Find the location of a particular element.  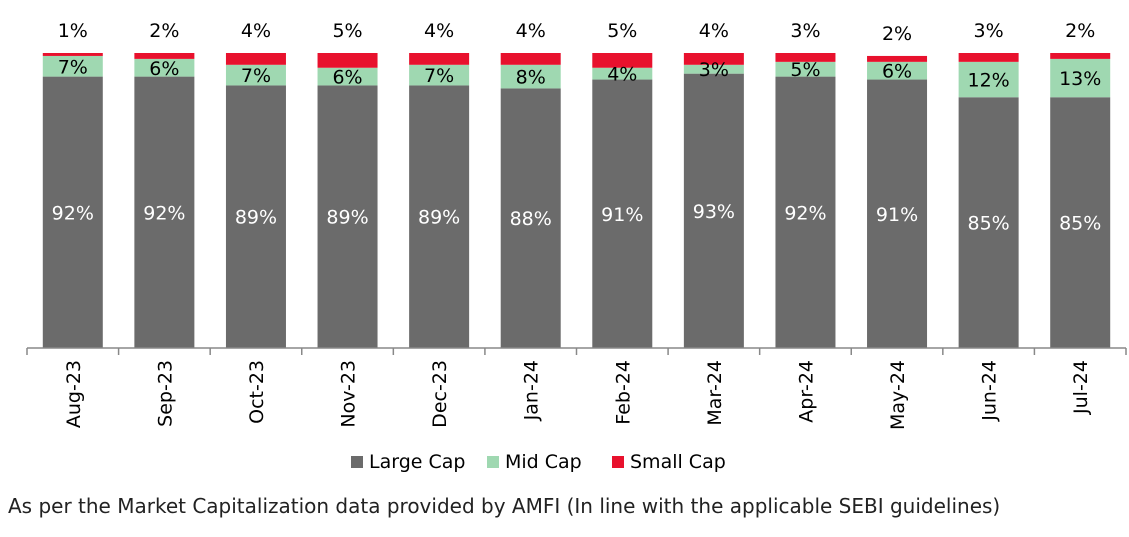

x-tick-label-mar-24: Mar-24 is located at coordinates (715, 393).